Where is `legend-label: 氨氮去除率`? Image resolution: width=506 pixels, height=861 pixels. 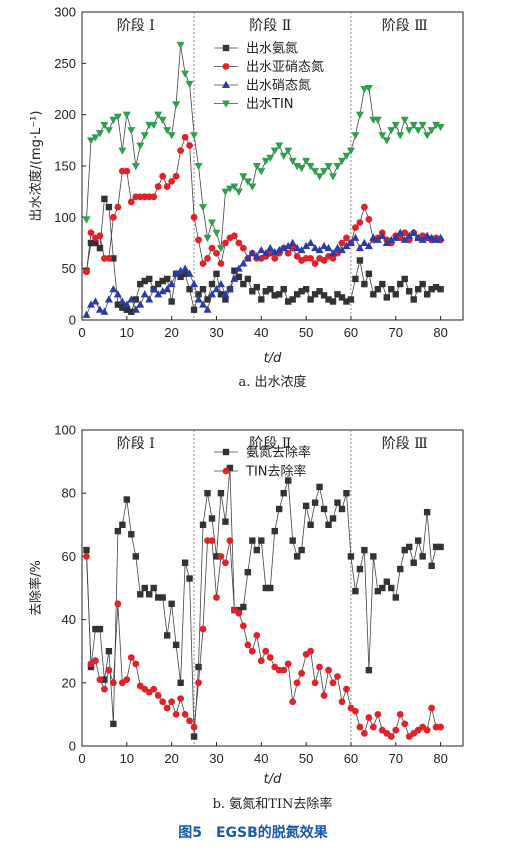 legend-label: 氨氮去除率 is located at coordinates (278, 453).